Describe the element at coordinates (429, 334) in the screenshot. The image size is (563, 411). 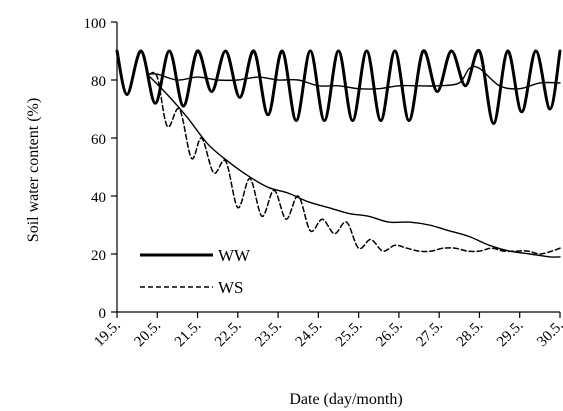
I see `x-tick-label: 27.5.` at that location.